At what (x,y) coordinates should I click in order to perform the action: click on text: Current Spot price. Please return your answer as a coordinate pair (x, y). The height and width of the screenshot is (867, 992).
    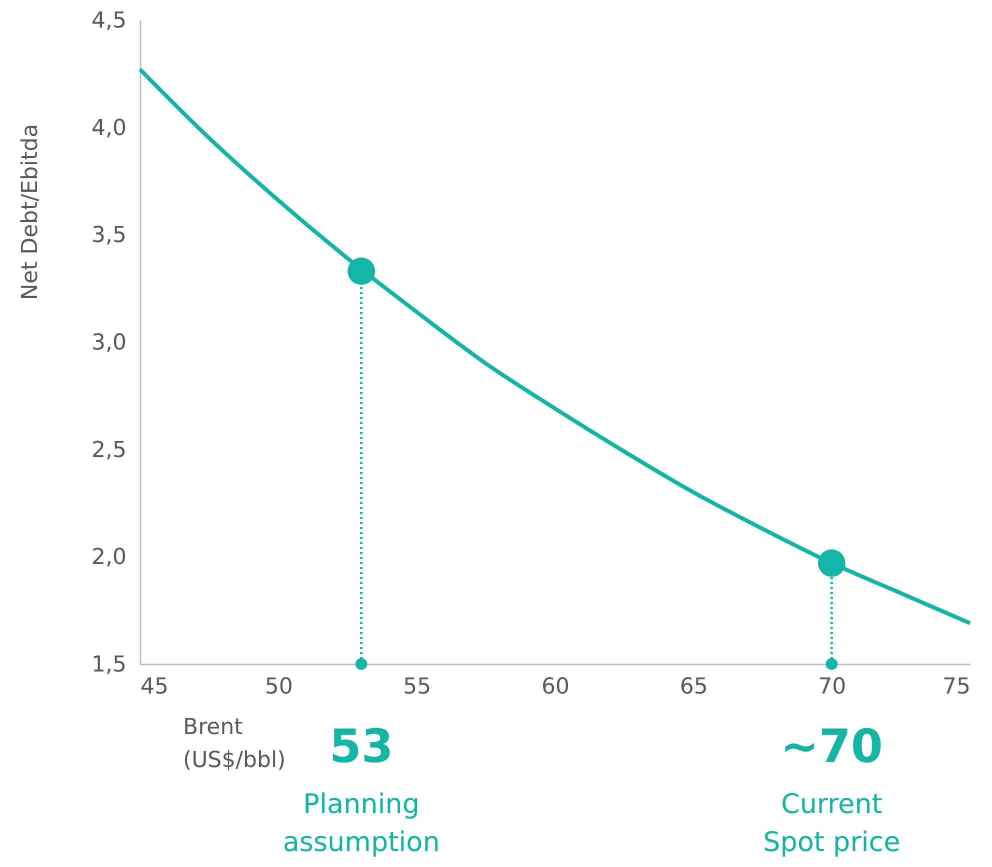
    Looking at the image, I should click on (831, 823).